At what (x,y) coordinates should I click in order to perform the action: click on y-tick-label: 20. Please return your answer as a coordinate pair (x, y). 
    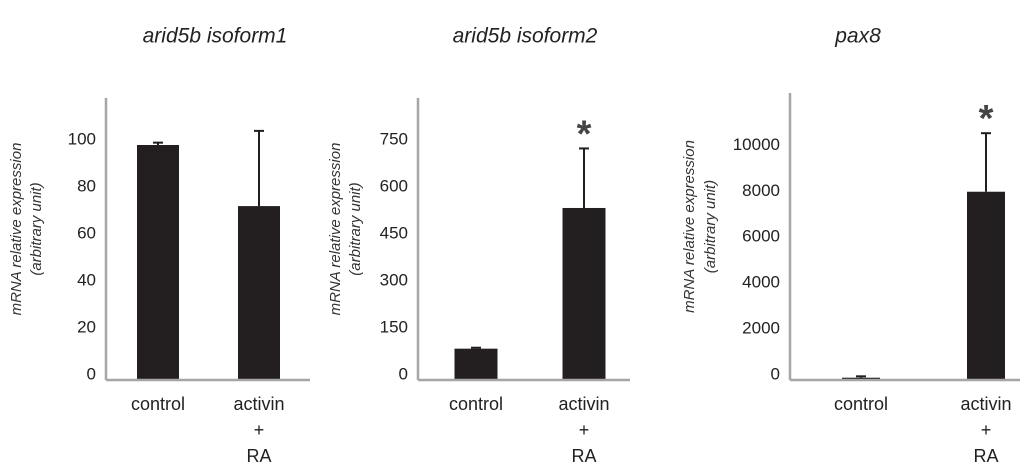
    Looking at the image, I should click on (86, 326).